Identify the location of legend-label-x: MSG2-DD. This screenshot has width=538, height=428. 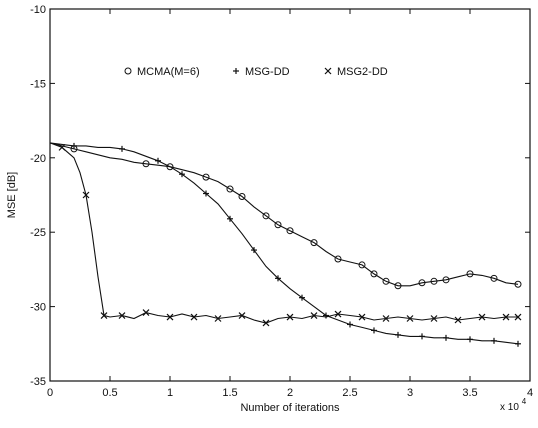
(362, 72).